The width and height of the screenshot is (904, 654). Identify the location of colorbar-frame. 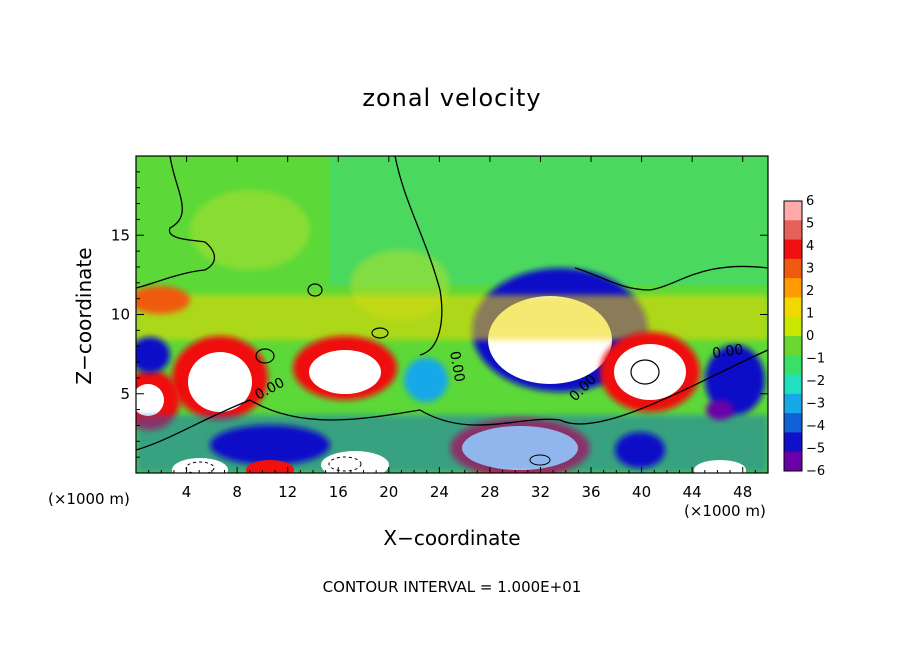
(793, 336).